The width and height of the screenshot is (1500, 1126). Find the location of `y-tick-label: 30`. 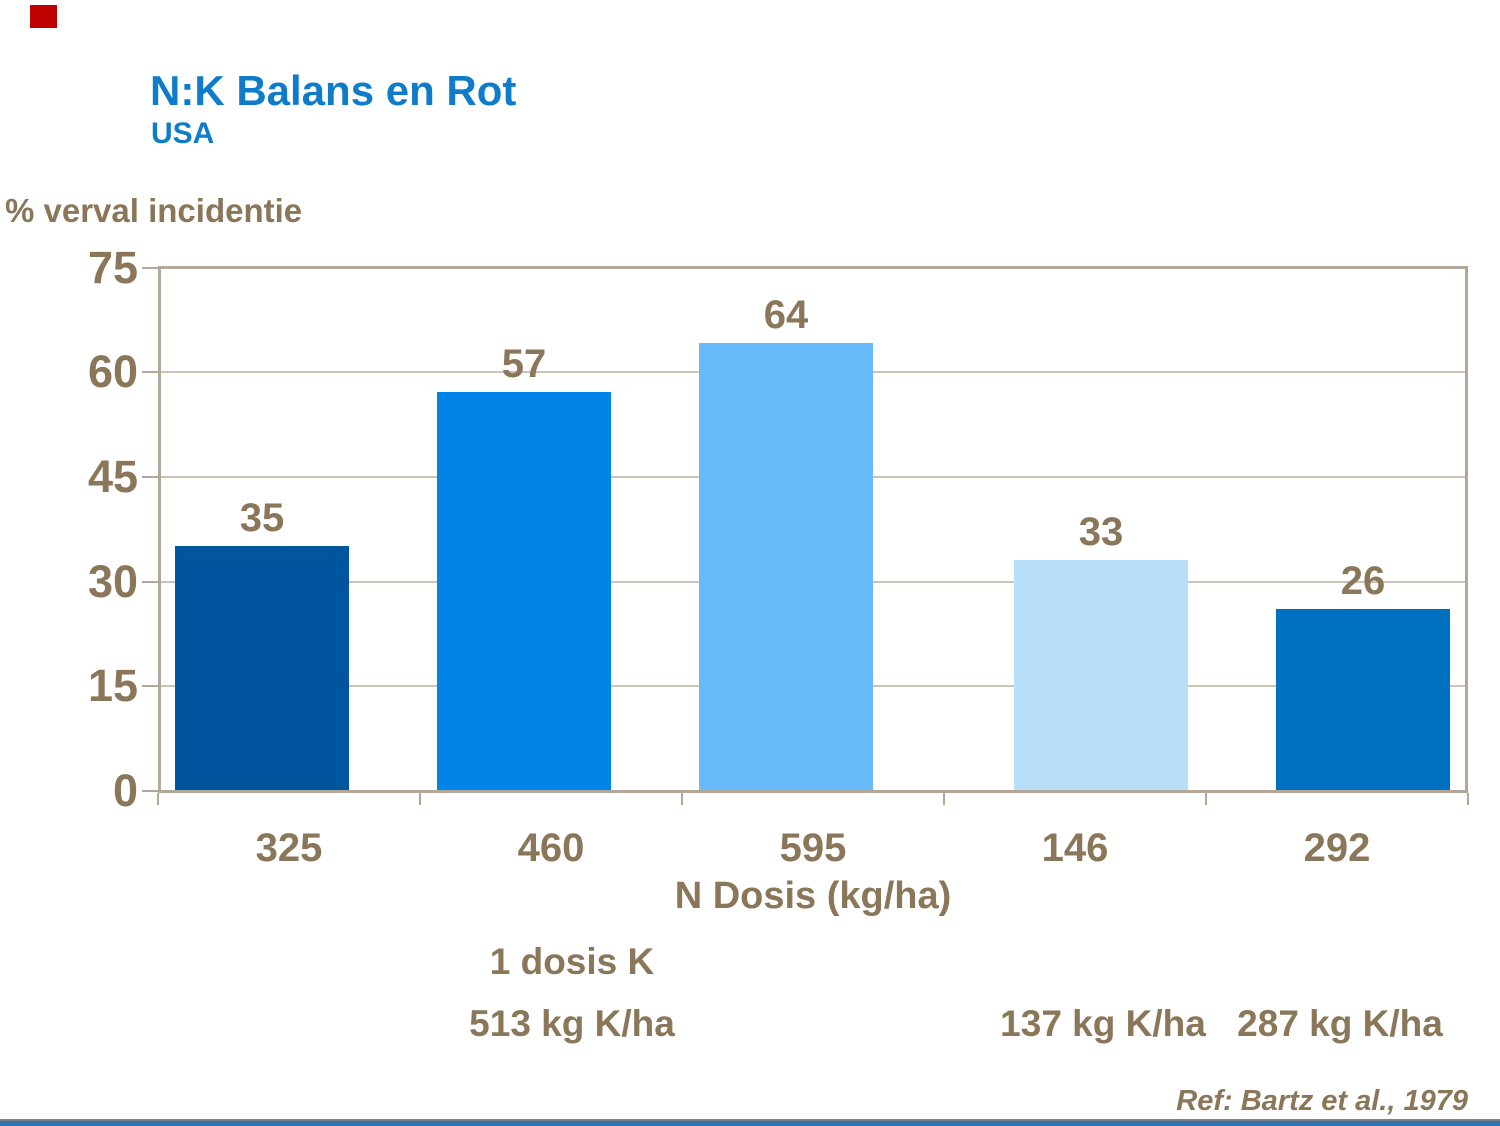

y-tick-label: 30 is located at coordinates (112, 581).